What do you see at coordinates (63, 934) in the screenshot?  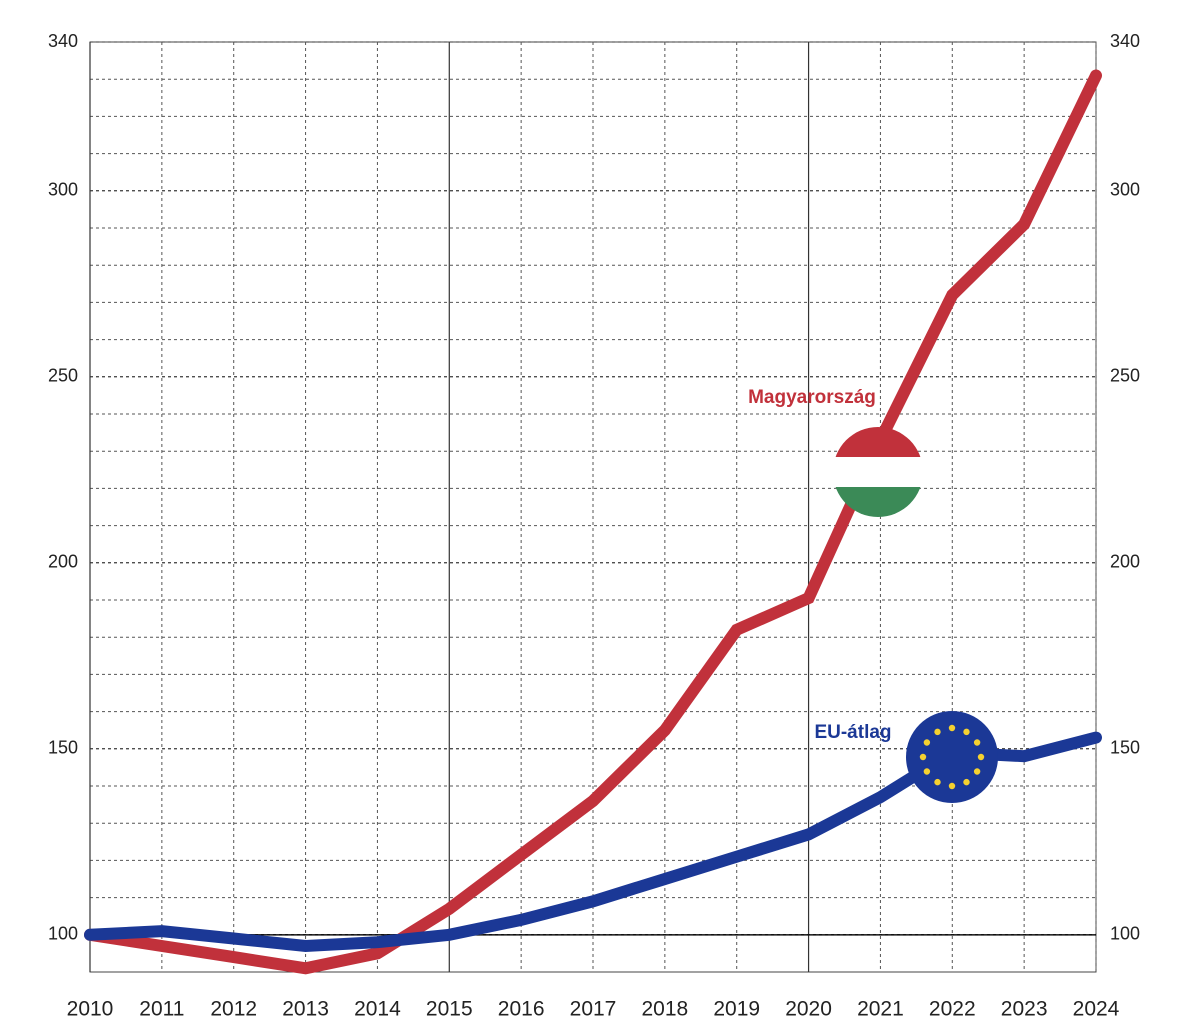 I see `y-tick-label: 100` at bounding box center [63, 934].